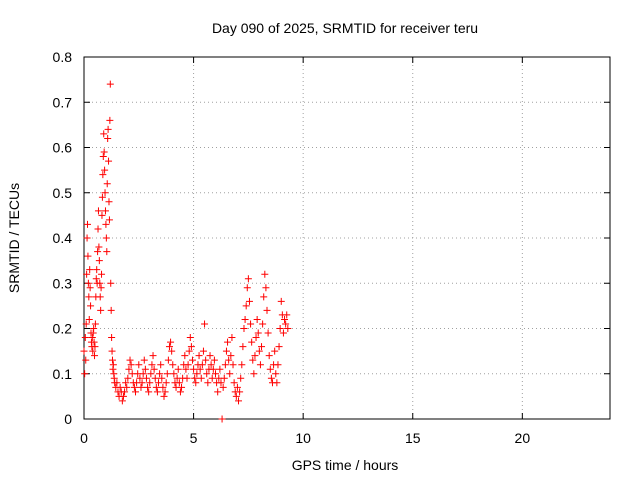 The image size is (640, 480). Describe the element at coordinates (63, 193) in the screenshot. I see `y-tick-label: 0.5` at that location.